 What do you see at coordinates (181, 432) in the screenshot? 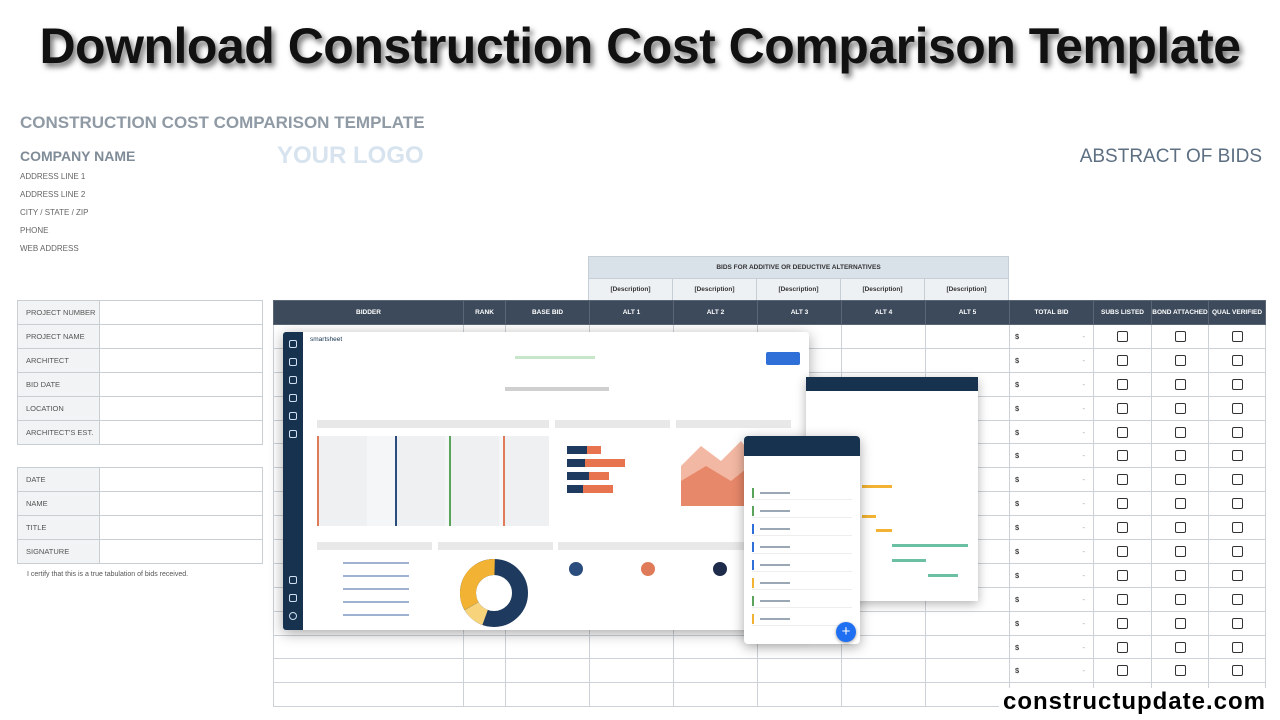
I see `architects-estimate-field` at bounding box center [181, 432].